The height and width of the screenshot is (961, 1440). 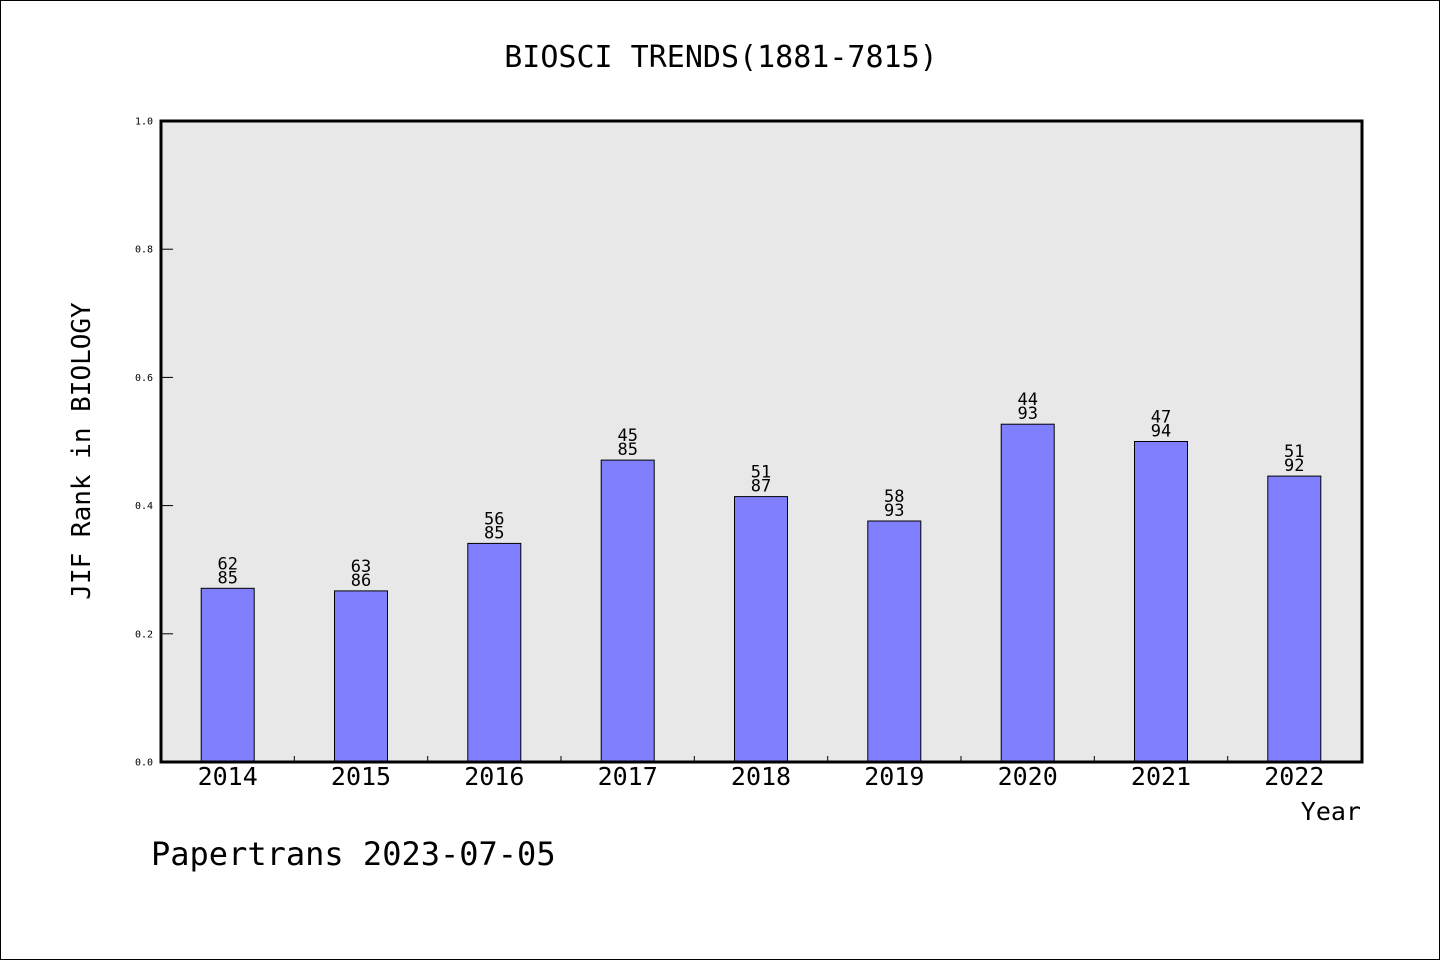 I want to click on bar-label-rank-2017: 45, so click(x=627, y=436).